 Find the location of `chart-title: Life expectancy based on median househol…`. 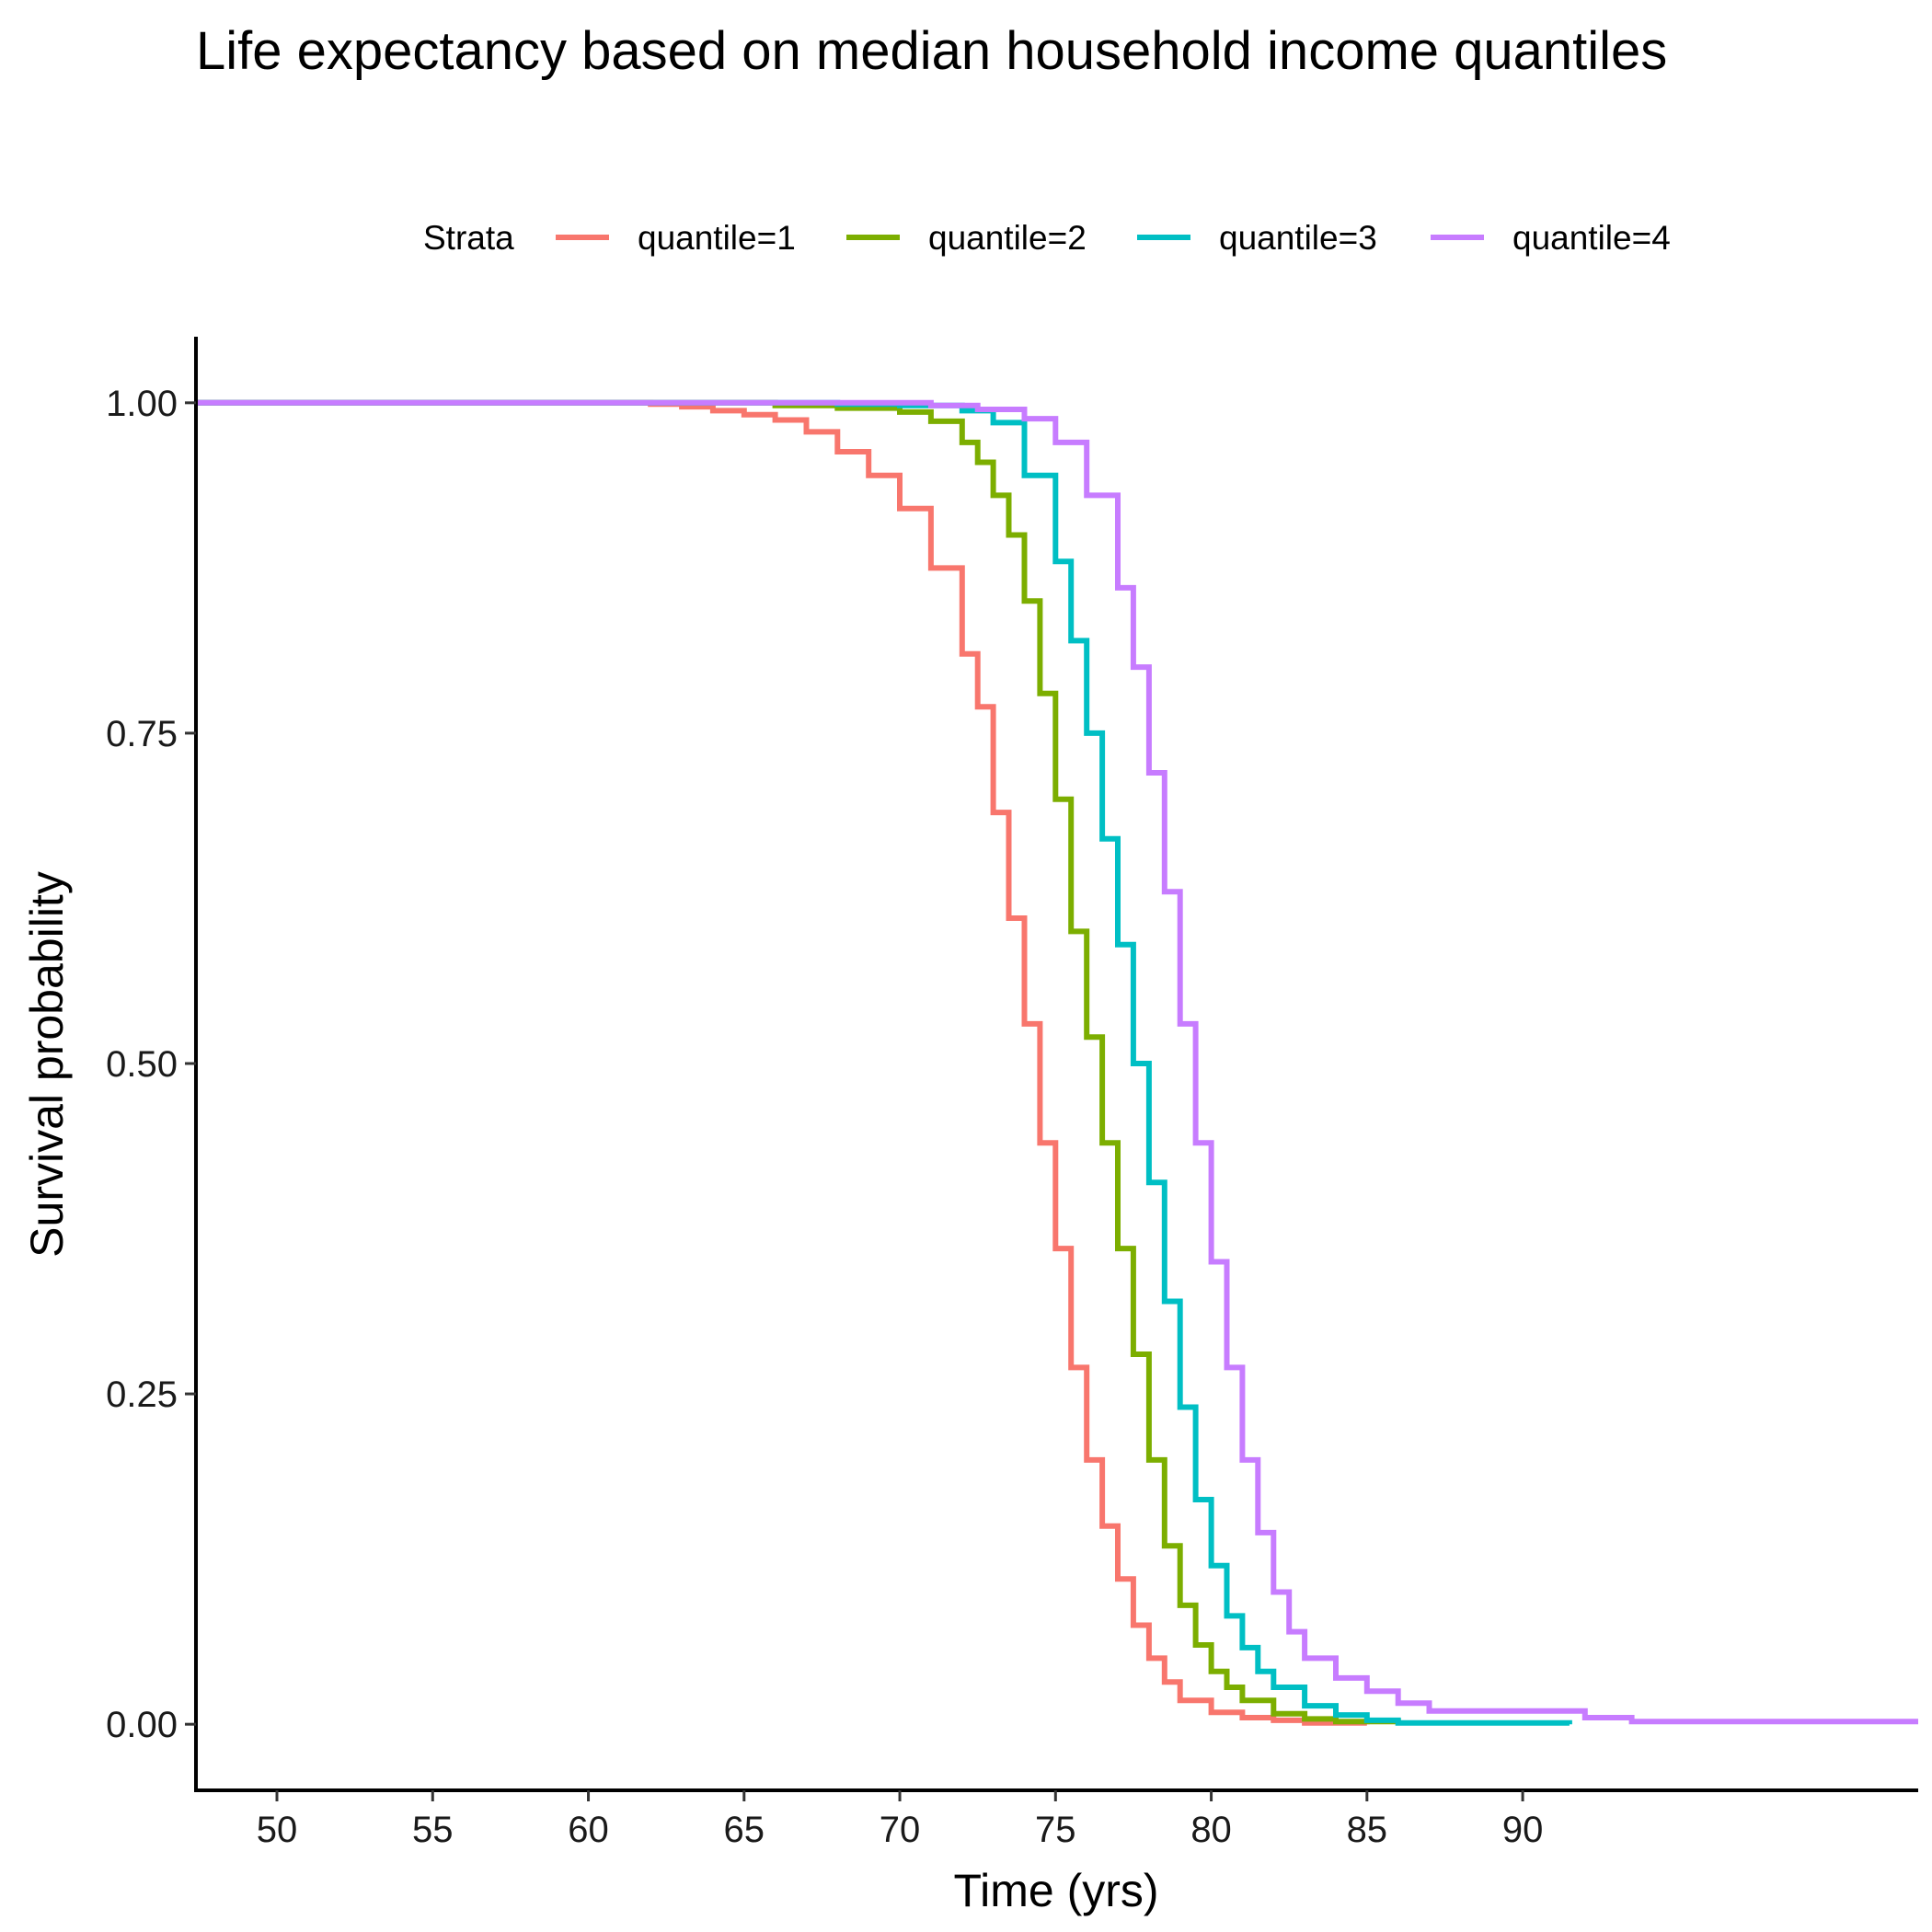

chart-title: Life expectancy based on median househol… is located at coordinates (932, 51).